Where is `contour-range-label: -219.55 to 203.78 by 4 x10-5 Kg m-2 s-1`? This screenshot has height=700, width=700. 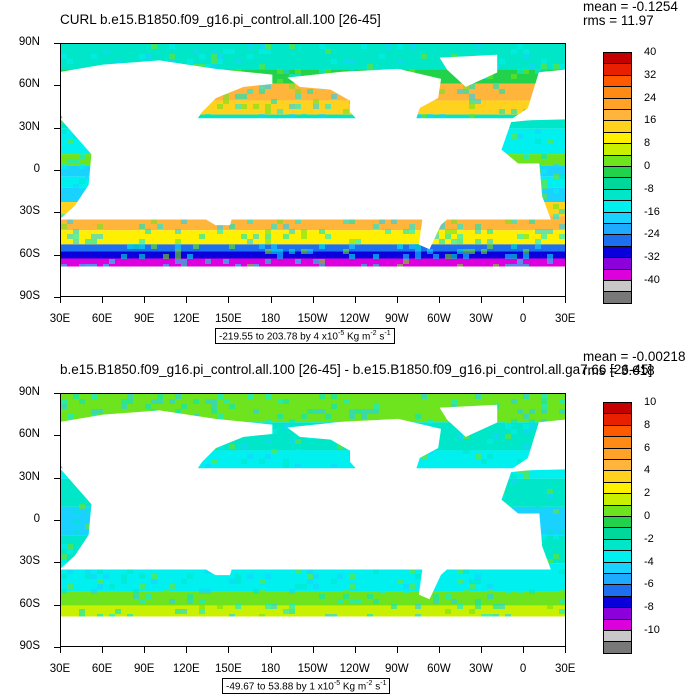 contour-range-label: -219.55 to 203.78 by 4 x10-5 Kg m-2 s-1 is located at coordinates (305, 336).